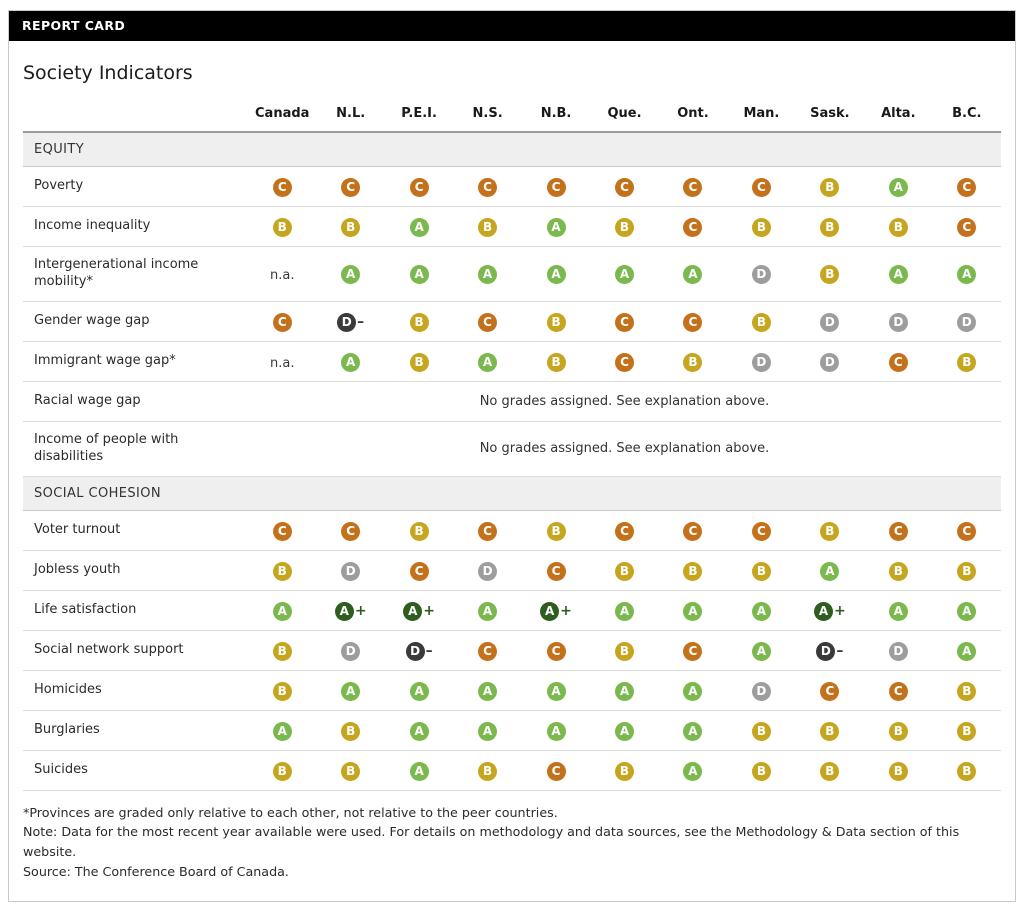 The height and width of the screenshot is (911, 1024). I want to click on row-label: Gender wage gap, so click(135, 321).